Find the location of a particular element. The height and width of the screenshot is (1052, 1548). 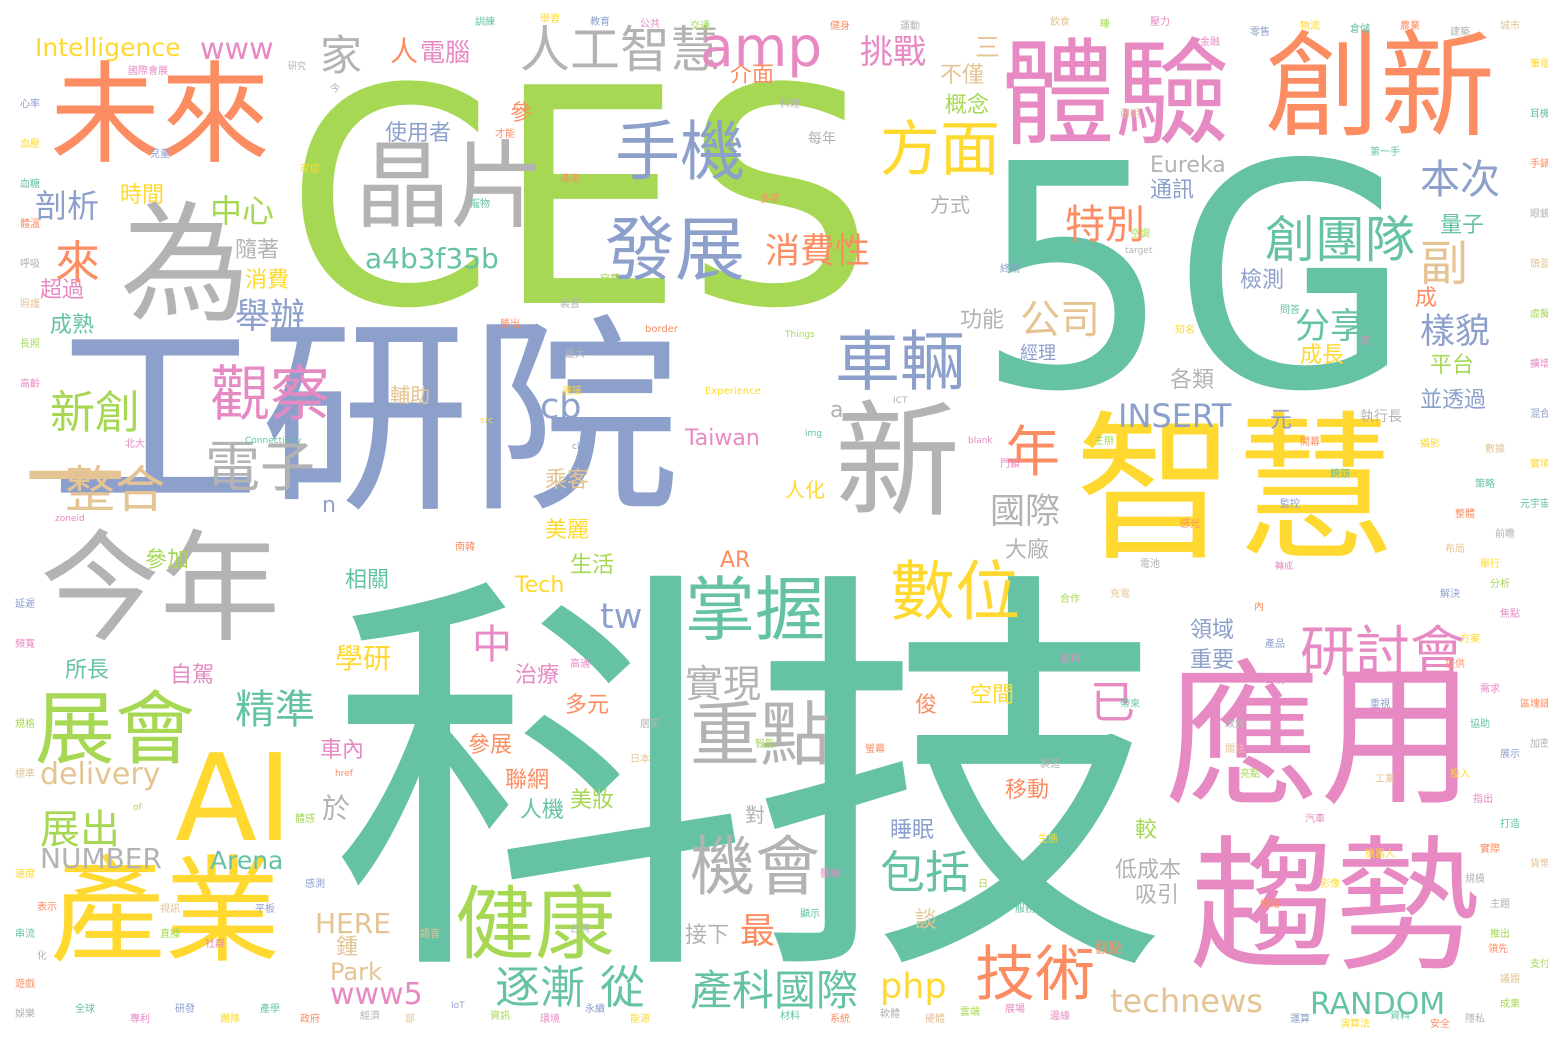

word-214: 穿戴 is located at coordinates (610, 279).